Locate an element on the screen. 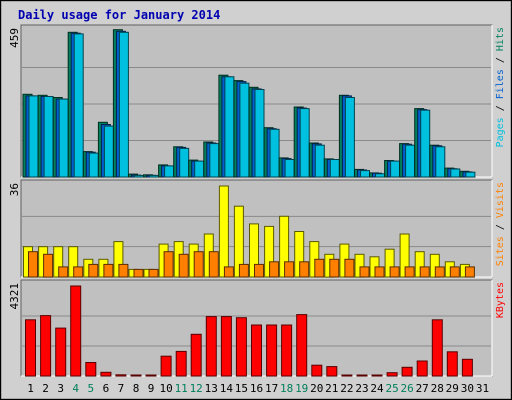 This screenshot has width=512, height=400. x-tick-label: 18 is located at coordinates (286, 388).